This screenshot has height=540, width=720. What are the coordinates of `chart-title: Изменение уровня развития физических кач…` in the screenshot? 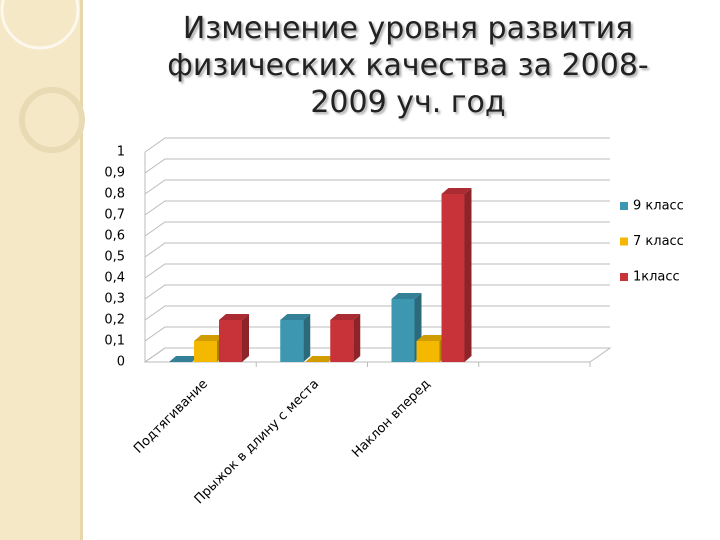 It's located at (408, 65).